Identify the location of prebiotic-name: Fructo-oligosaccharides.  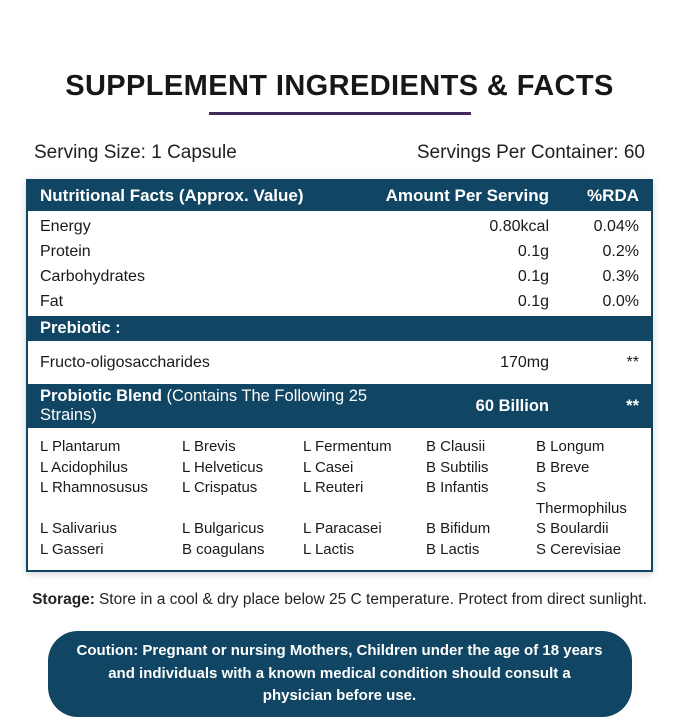
(125, 362).